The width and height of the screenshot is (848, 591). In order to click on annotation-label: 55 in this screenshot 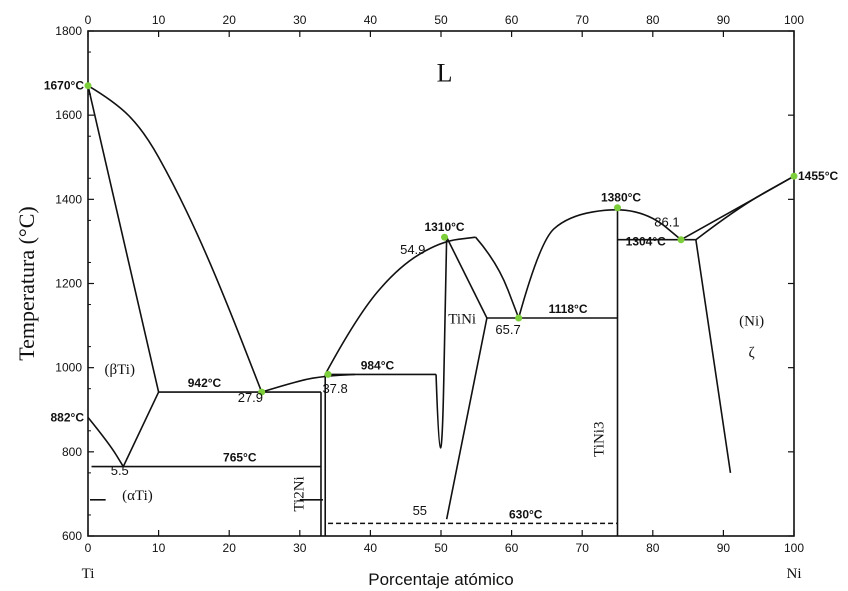, I will do `click(420, 510)`.